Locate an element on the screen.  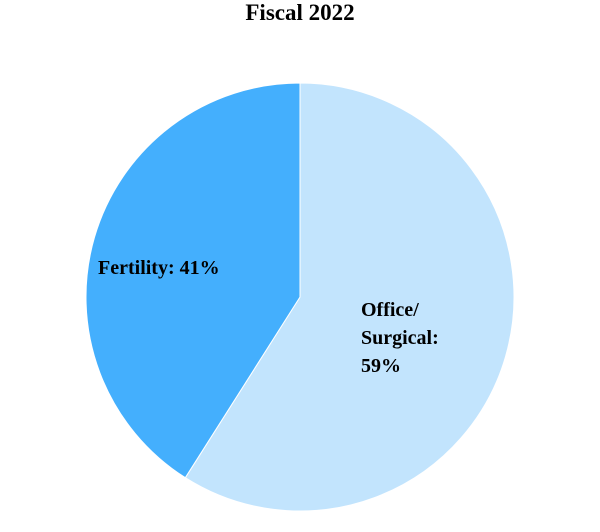
slice-label-line: Fertility: 41% is located at coordinates (159, 268).